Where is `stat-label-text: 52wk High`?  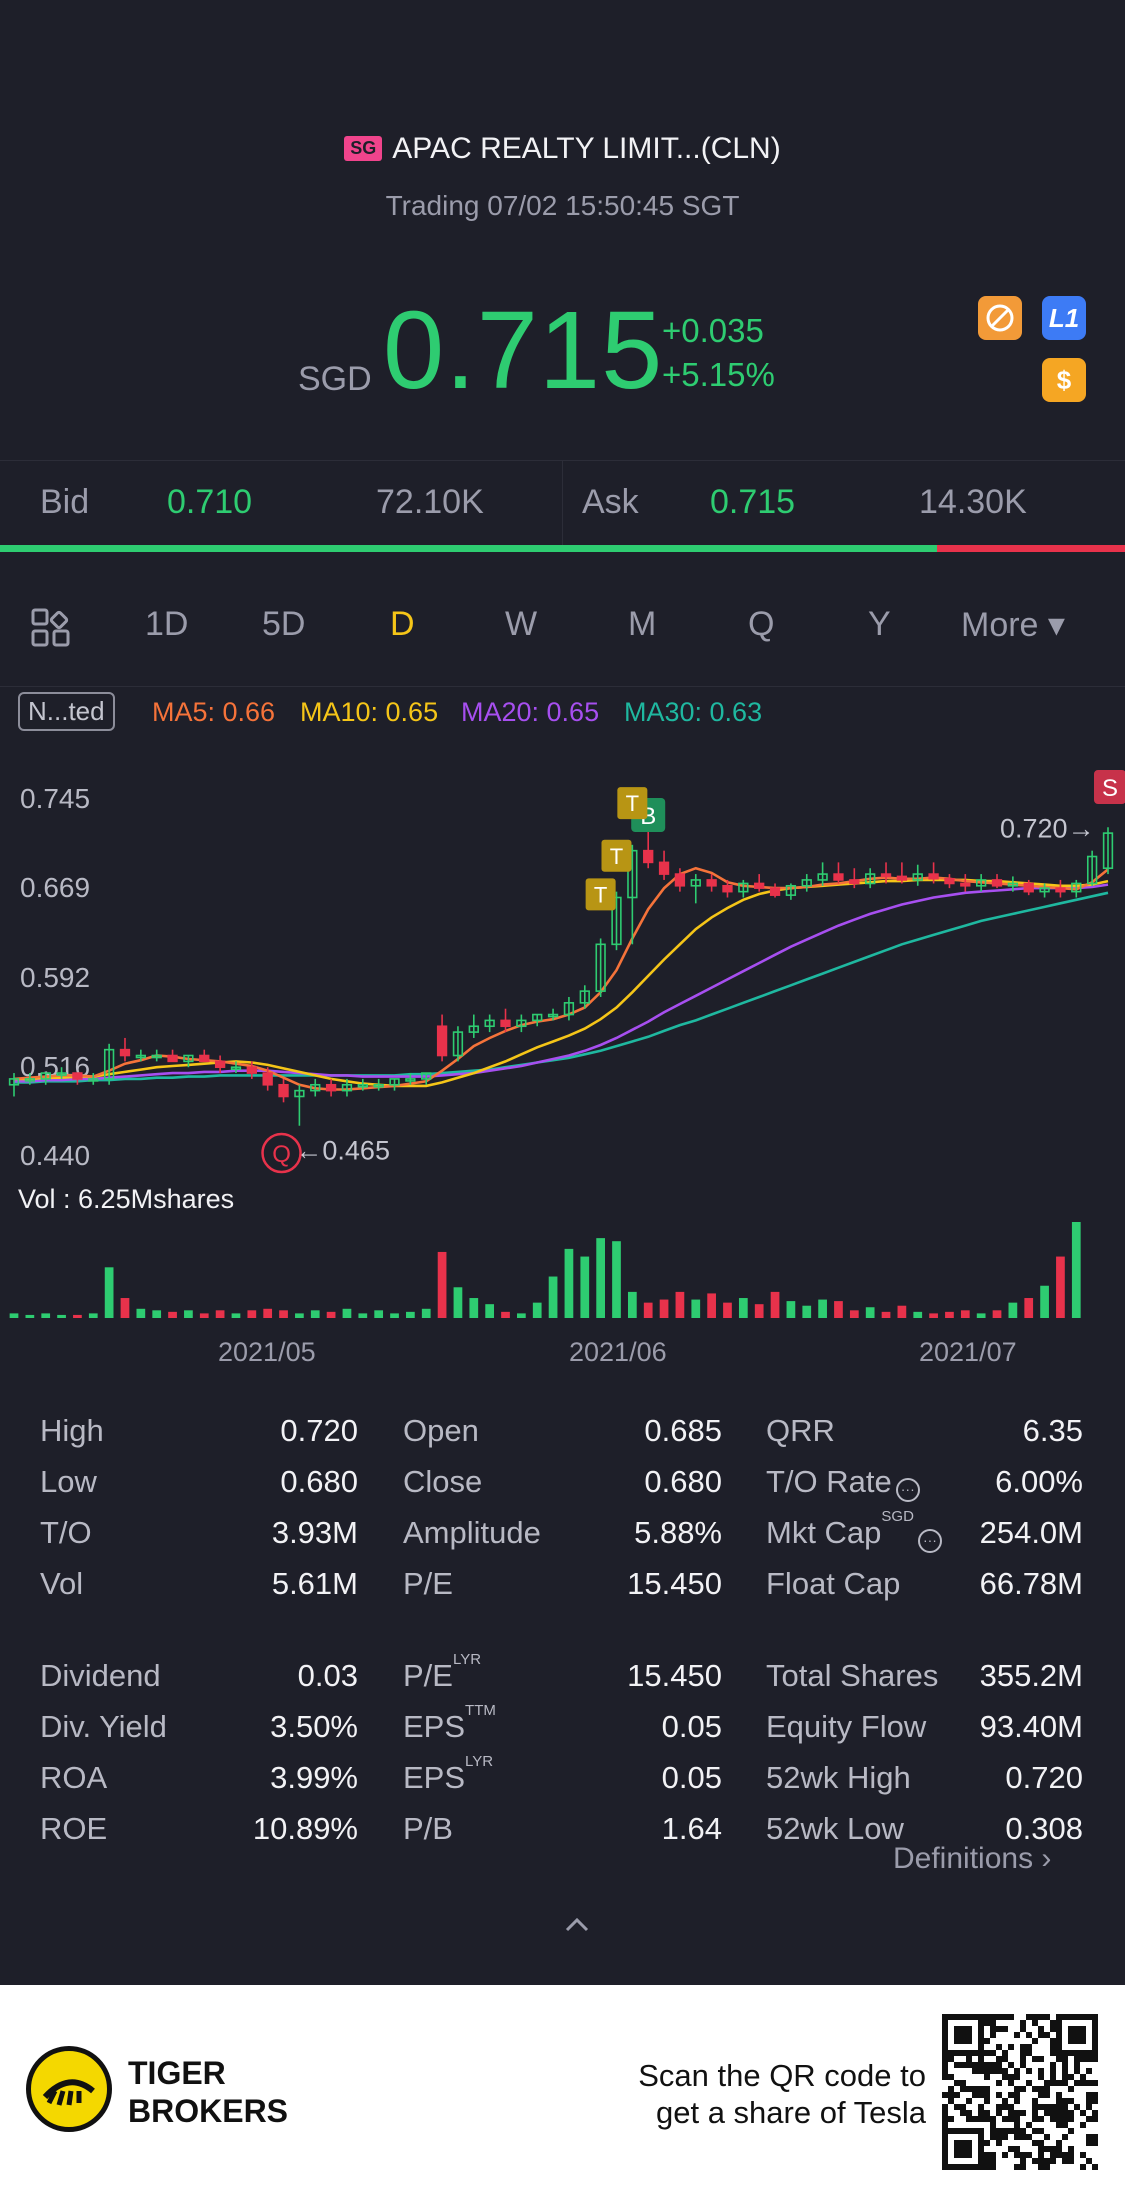 stat-label-text: 52wk High is located at coordinates (838, 1777).